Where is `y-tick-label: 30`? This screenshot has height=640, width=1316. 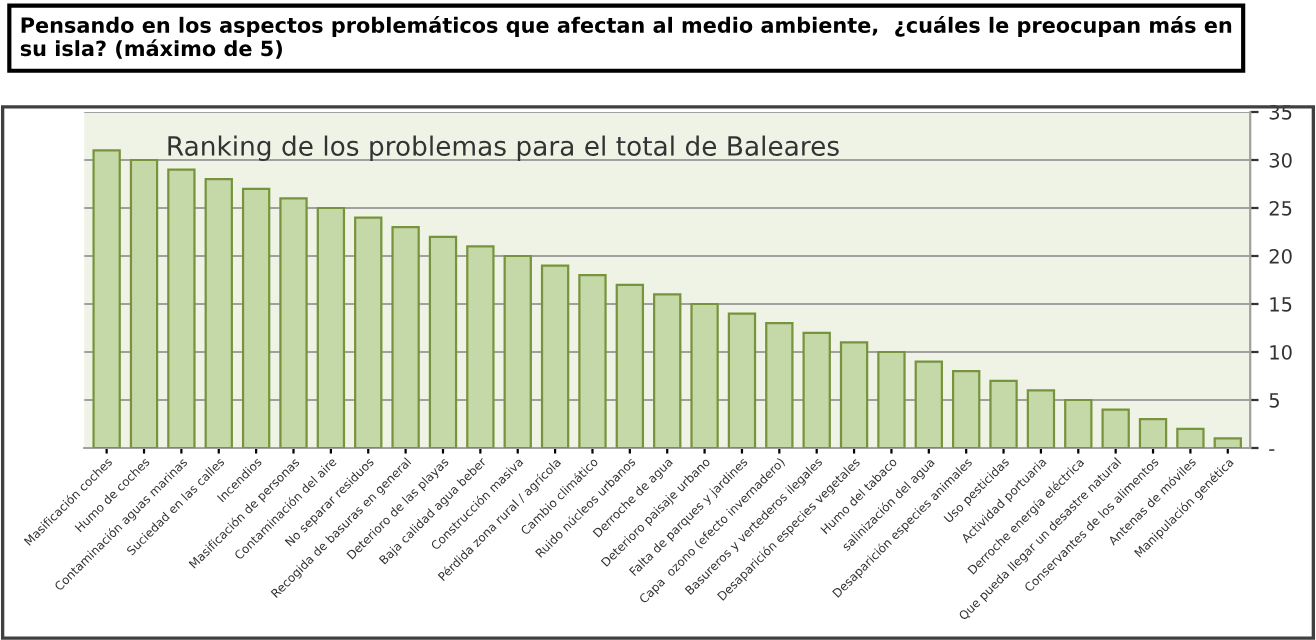 y-tick-label: 30 is located at coordinates (1280, 160).